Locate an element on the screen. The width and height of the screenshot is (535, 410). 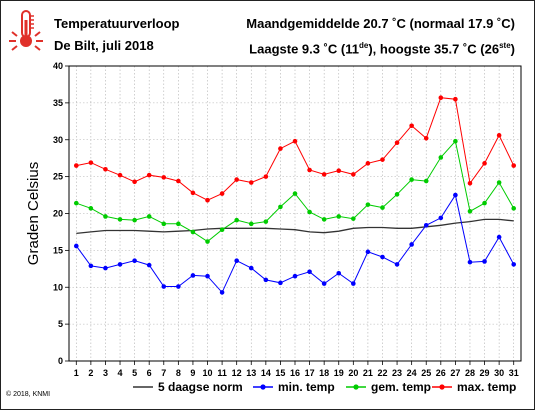
x-tick-label: 25 is located at coordinates (426, 373).